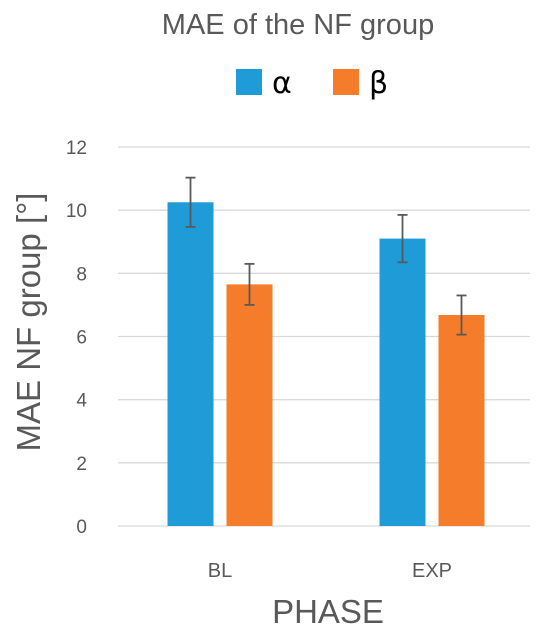 Image resolution: width=550 pixels, height=637 pixels. Describe the element at coordinates (81, 464) in the screenshot. I see `y-tick-label: 2` at that location.